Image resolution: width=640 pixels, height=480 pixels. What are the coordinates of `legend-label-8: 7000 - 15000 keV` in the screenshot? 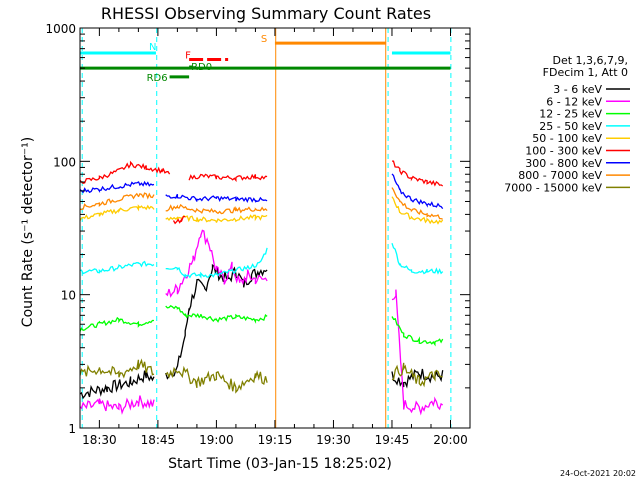 It's located at (553, 187).